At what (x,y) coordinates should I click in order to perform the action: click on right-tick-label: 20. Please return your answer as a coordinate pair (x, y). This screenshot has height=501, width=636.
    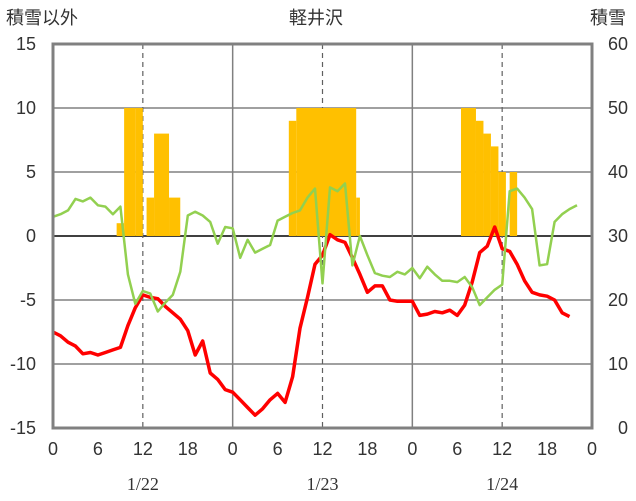
    Looking at the image, I should click on (618, 300).